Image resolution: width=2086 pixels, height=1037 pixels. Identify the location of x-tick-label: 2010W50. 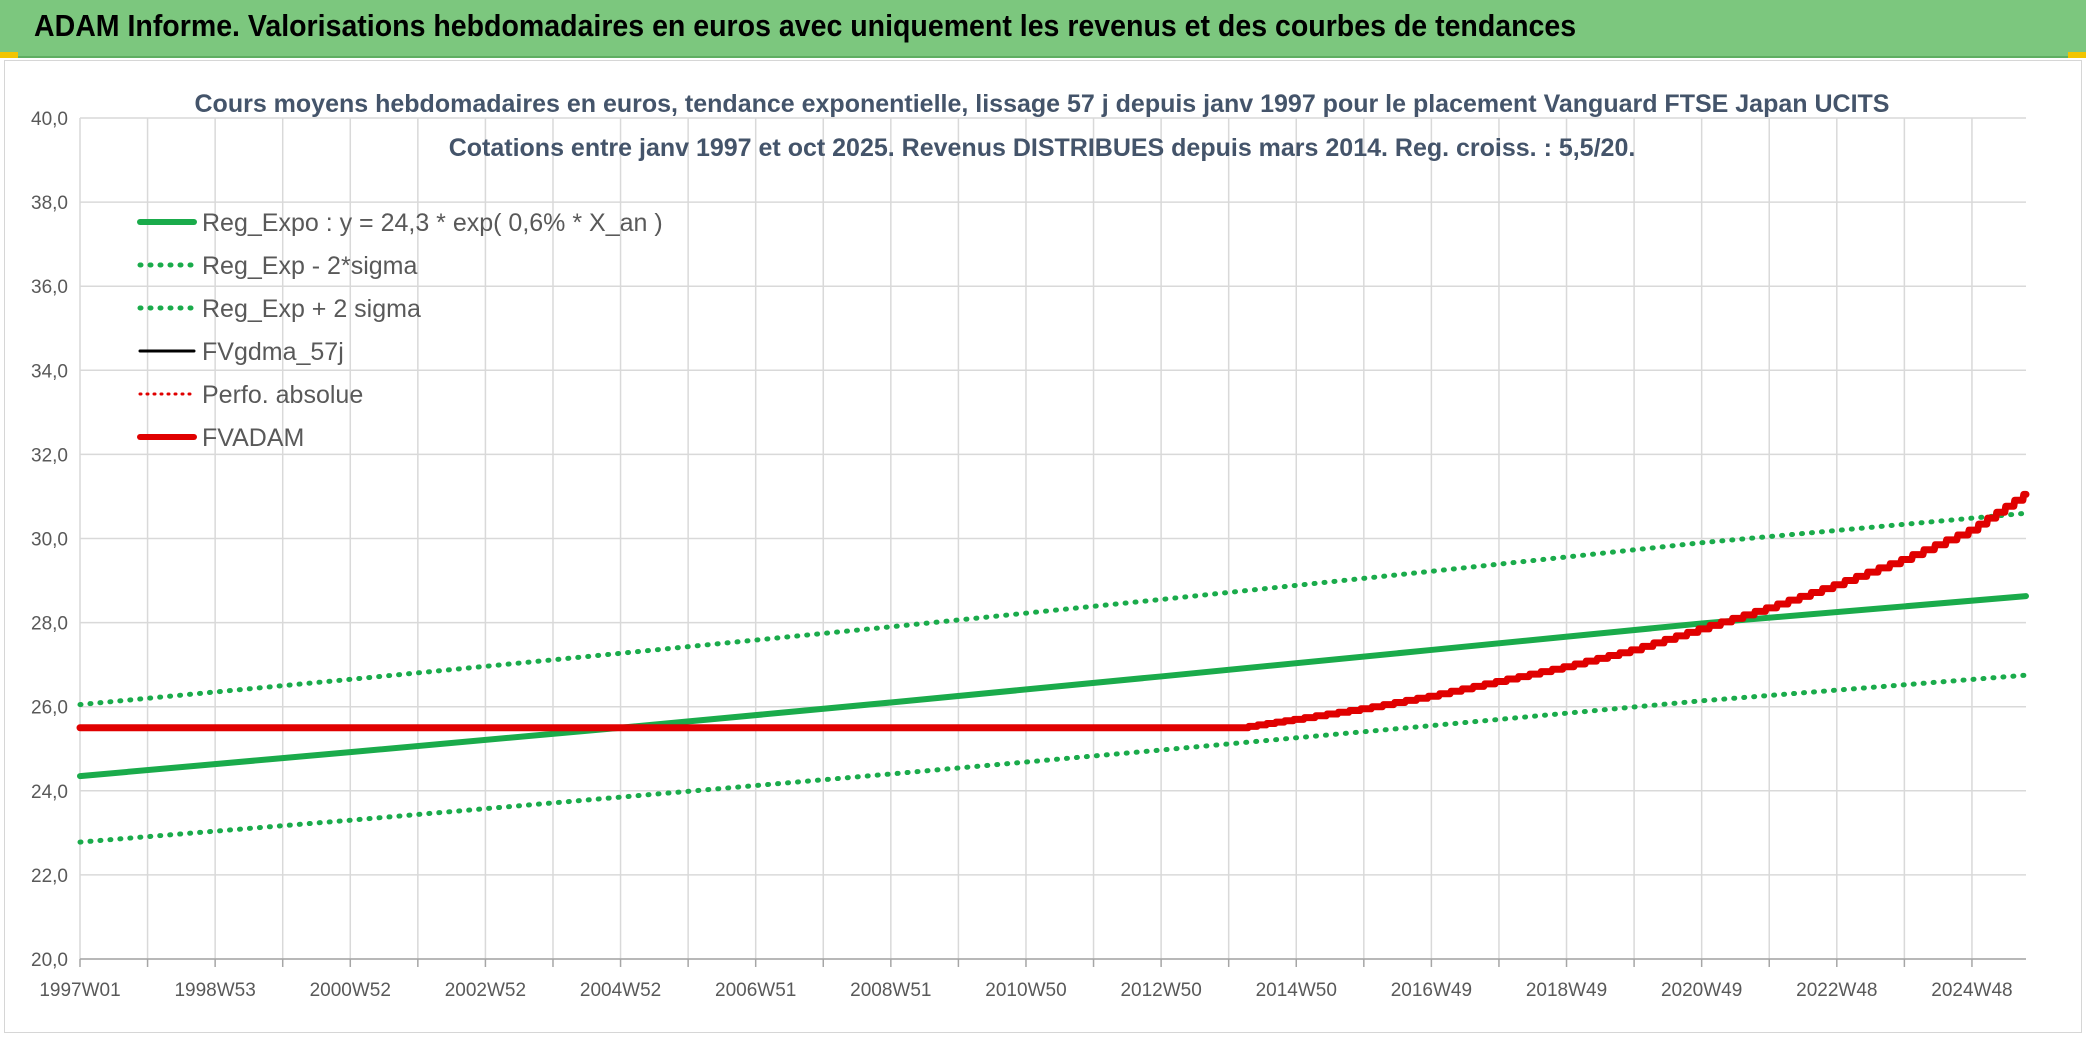
(1025, 990).